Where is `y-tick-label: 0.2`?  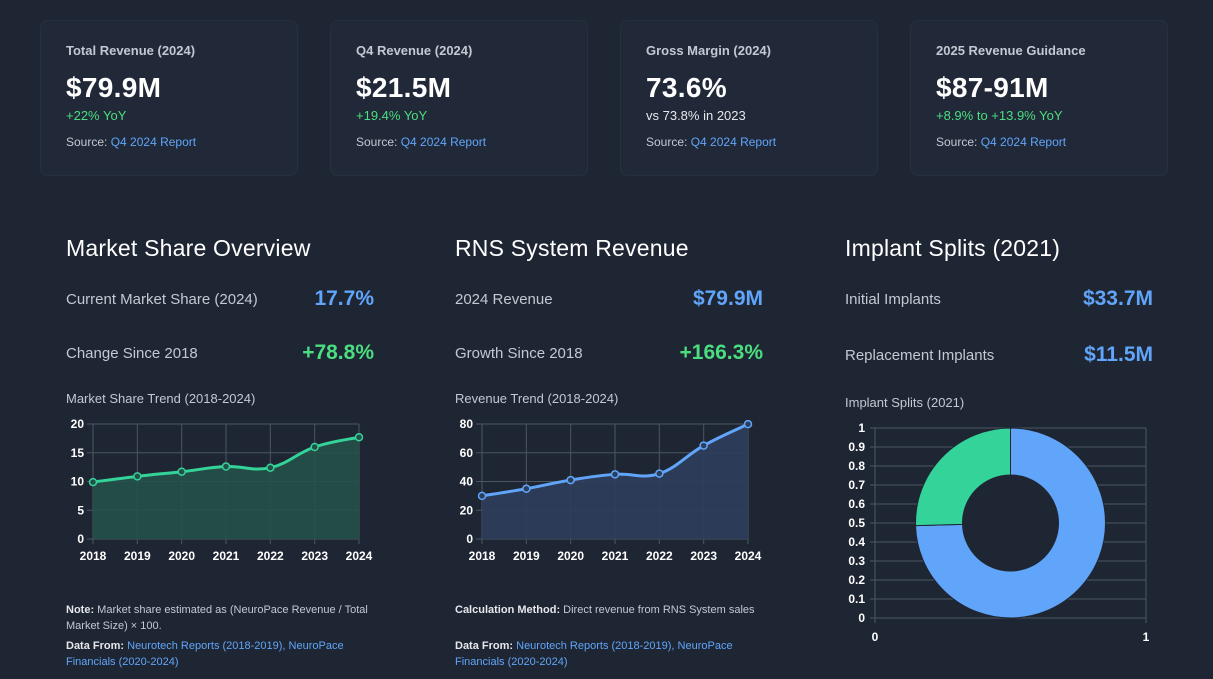
y-tick-label: 0.2 is located at coordinates (856, 580).